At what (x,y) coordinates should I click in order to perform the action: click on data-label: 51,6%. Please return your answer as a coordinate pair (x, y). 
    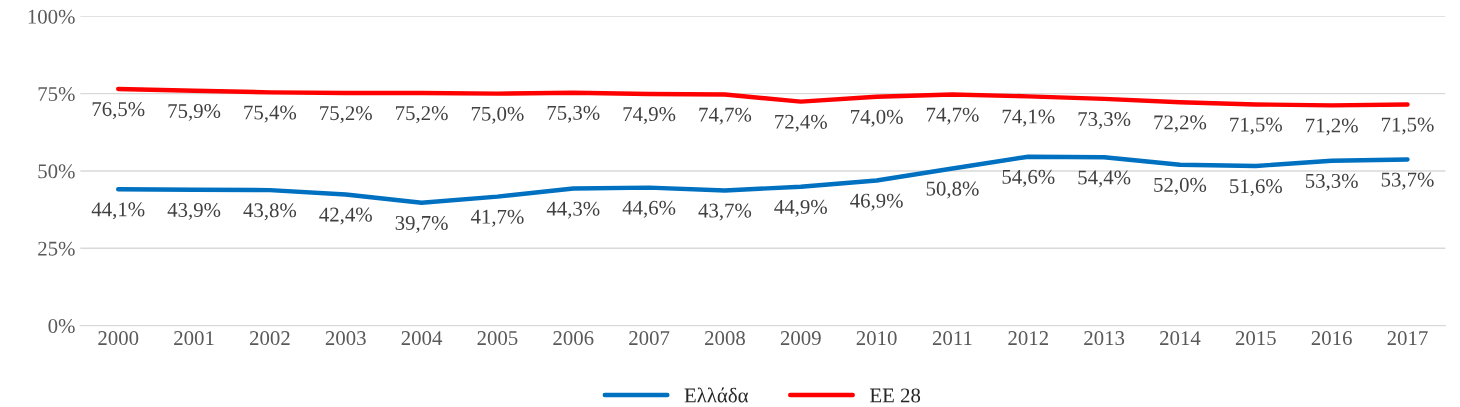
    Looking at the image, I should click on (1256, 188).